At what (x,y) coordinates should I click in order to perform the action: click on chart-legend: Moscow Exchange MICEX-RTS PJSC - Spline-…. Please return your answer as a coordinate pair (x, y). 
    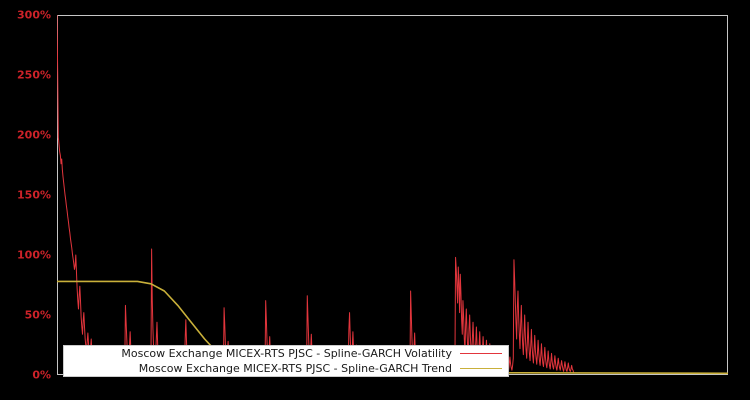
    Looking at the image, I should click on (286, 361).